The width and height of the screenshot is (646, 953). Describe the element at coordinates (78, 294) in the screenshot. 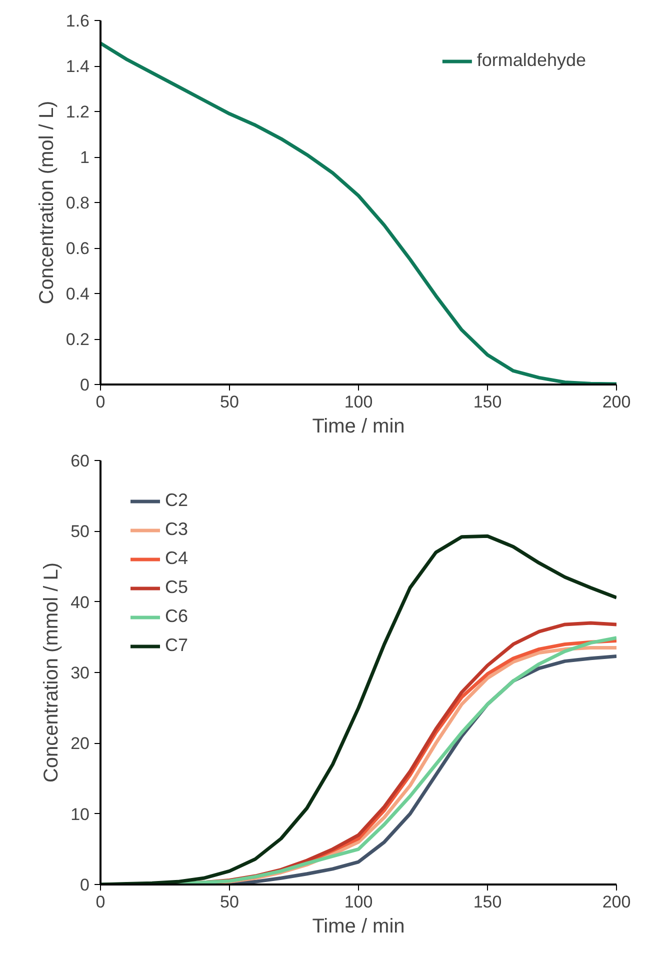

I see `y-tick-label: 0.4` at that location.